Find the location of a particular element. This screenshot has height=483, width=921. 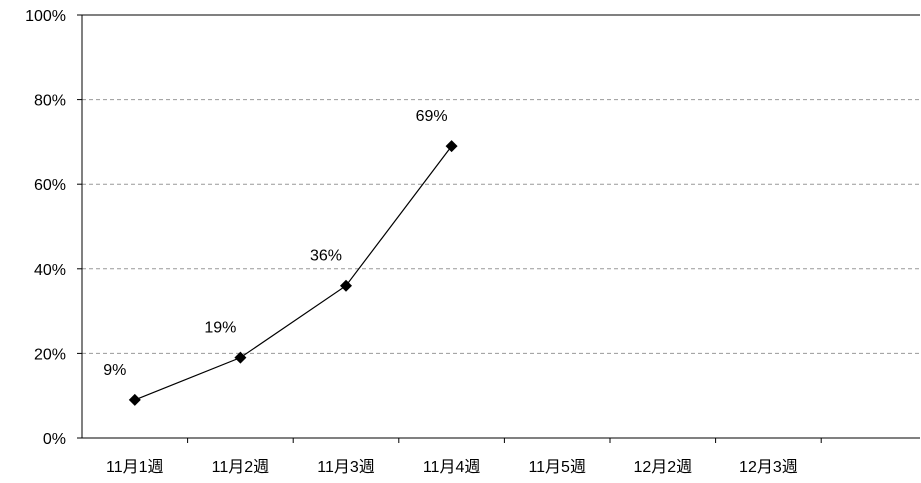

x-tick-label: 11月2週 is located at coordinates (241, 467).